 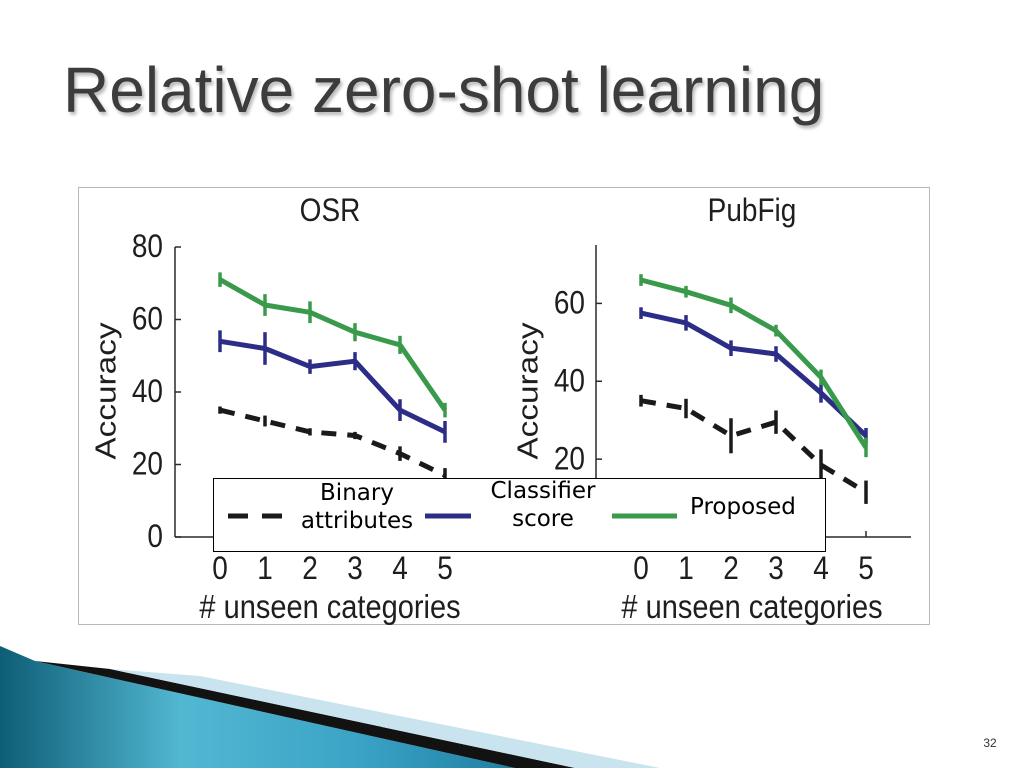 I want to click on y-tick-label: 0, so click(x=155, y=536).